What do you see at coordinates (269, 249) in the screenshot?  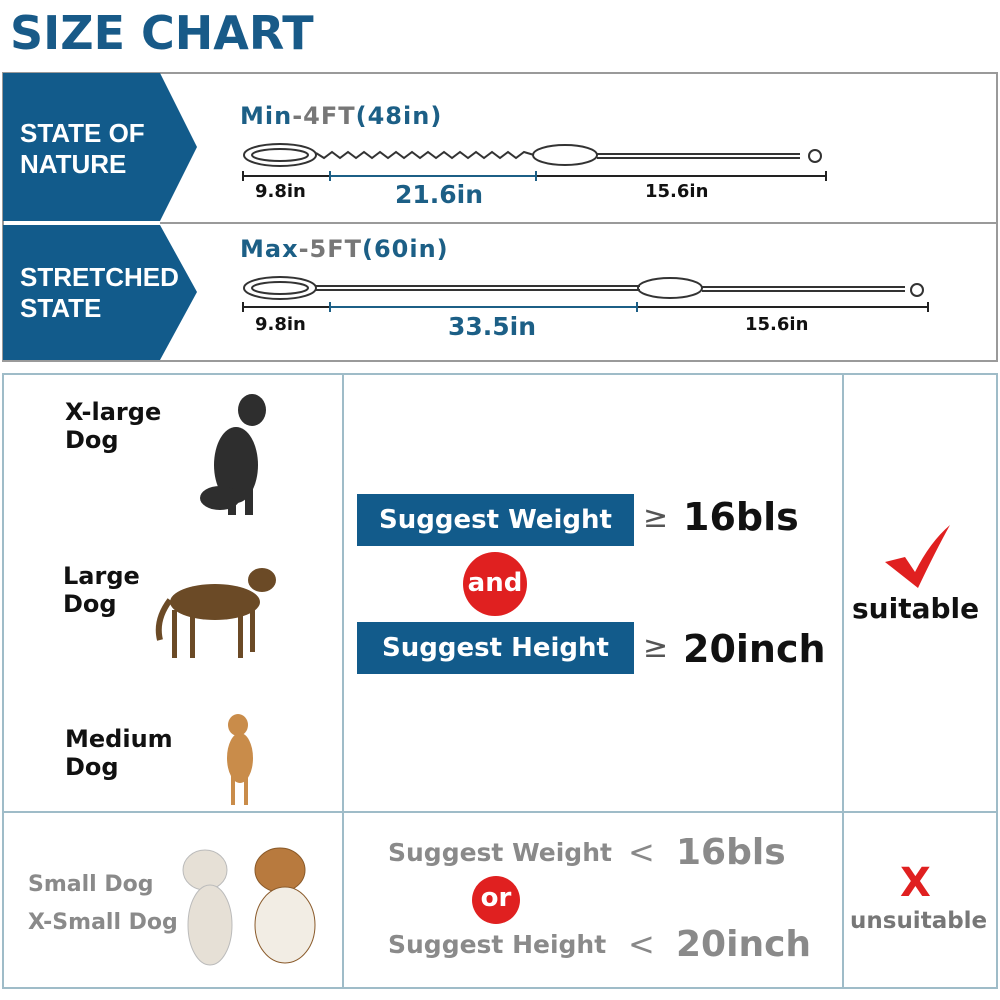 I see `prefix: Max` at bounding box center [269, 249].